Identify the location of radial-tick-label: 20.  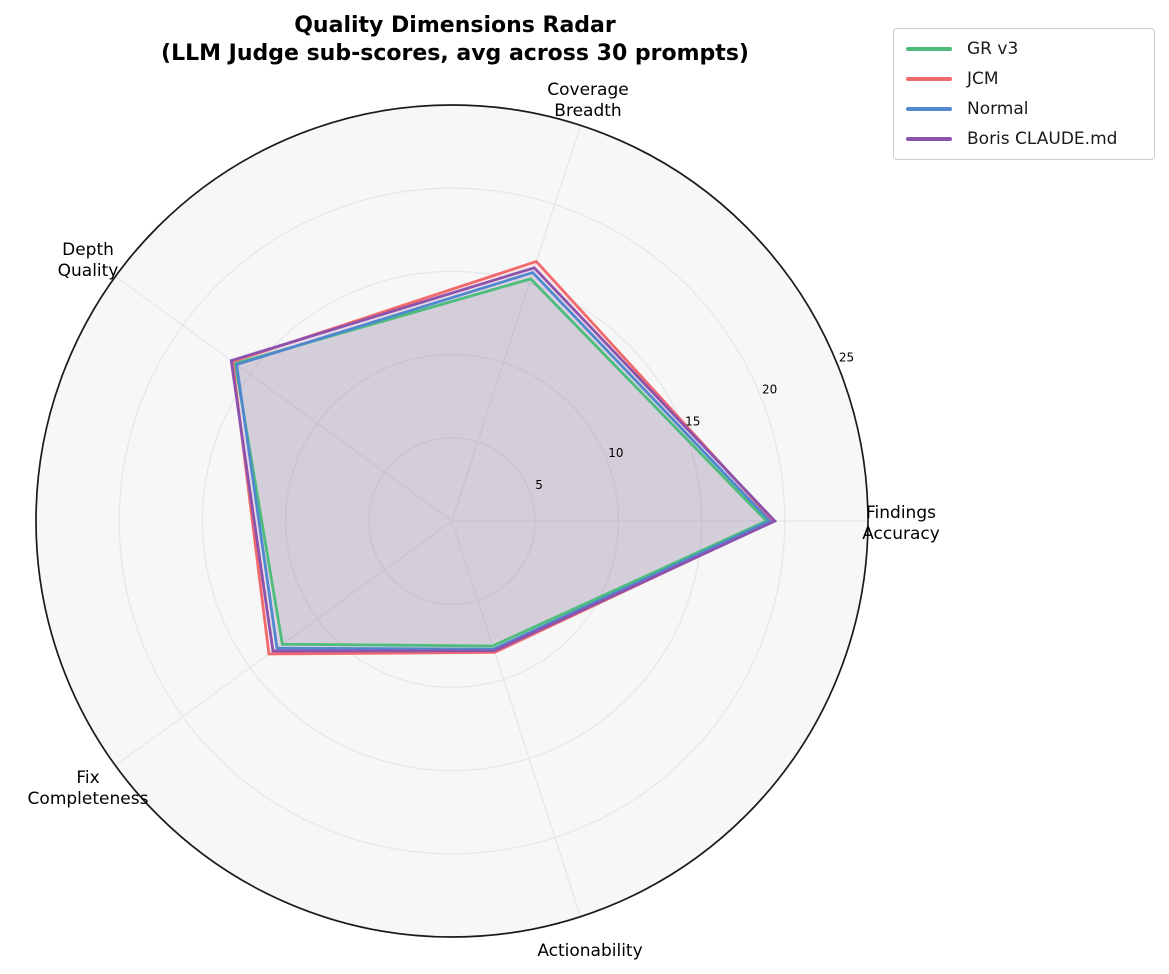
(769, 389).